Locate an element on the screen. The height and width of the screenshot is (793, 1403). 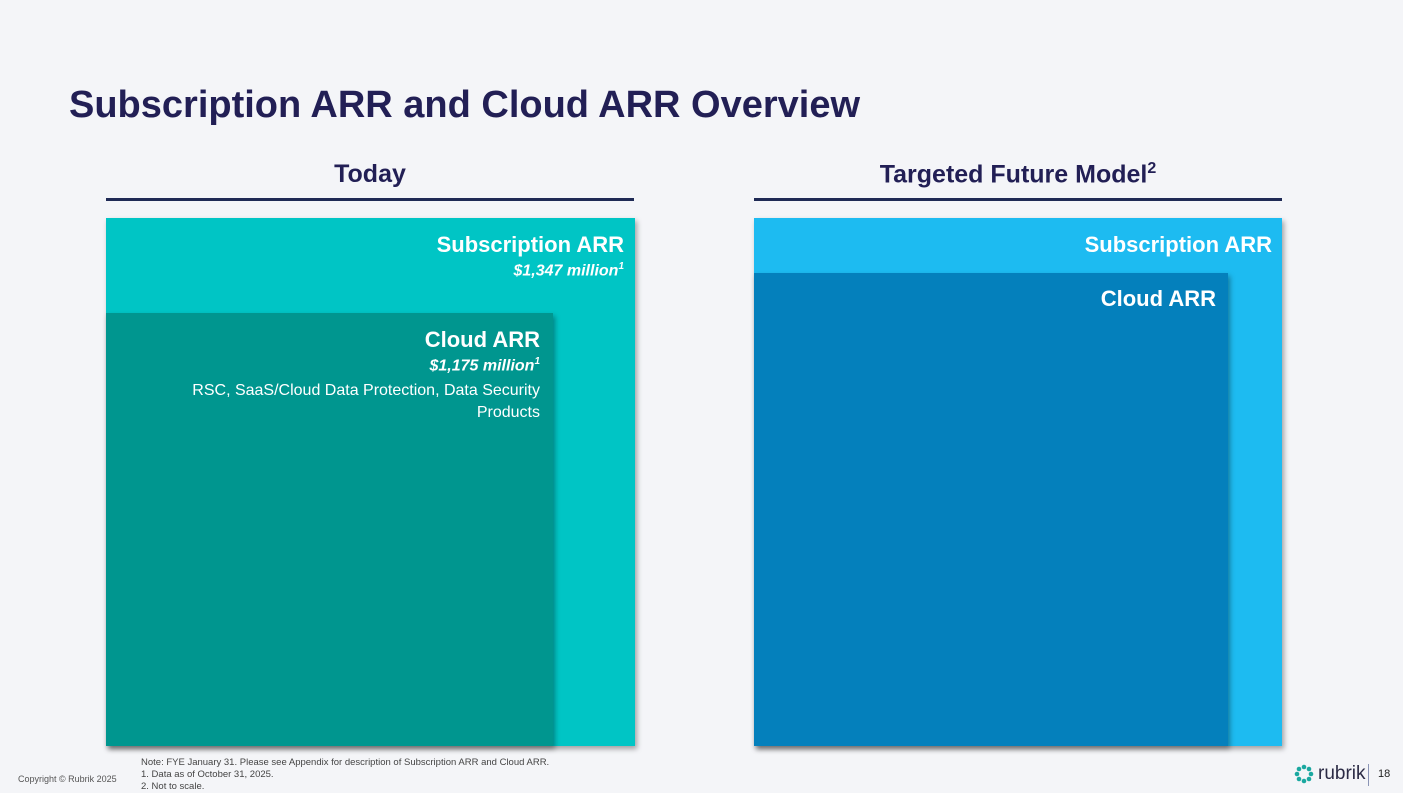
today-cloud-value: $1,175 million1 is located at coordinates (330, 365).